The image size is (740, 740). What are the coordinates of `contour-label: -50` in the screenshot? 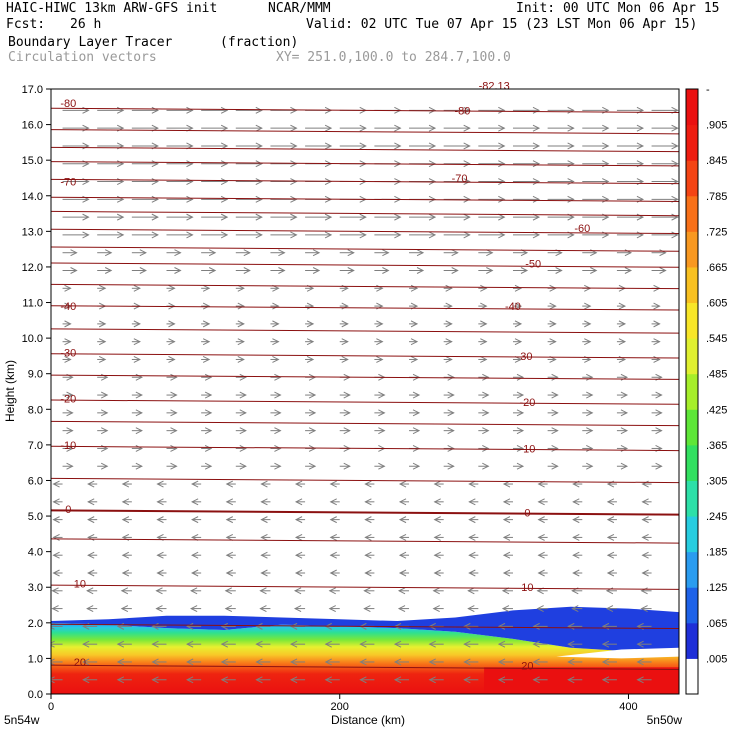 It's located at (533, 264).